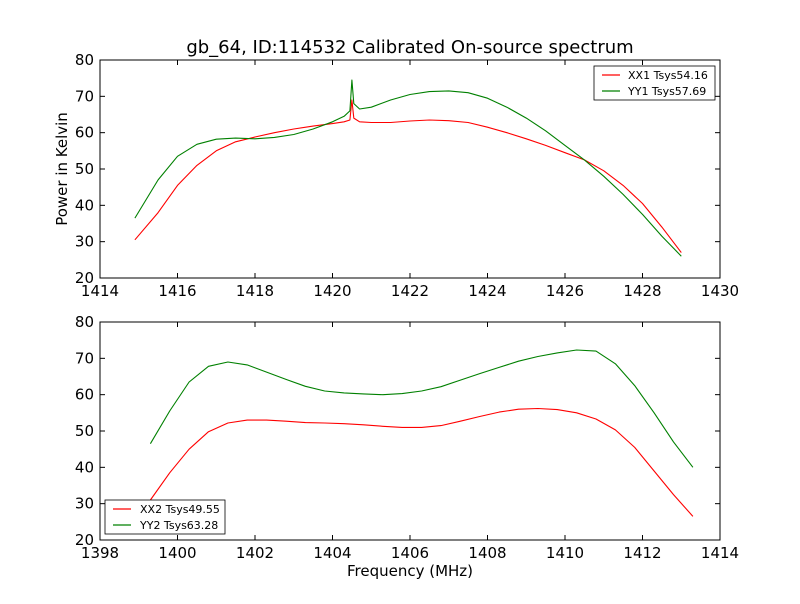  What do you see at coordinates (84, 169) in the screenshot?
I see `top-y-tick-label: 50` at bounding box center [84, 169].